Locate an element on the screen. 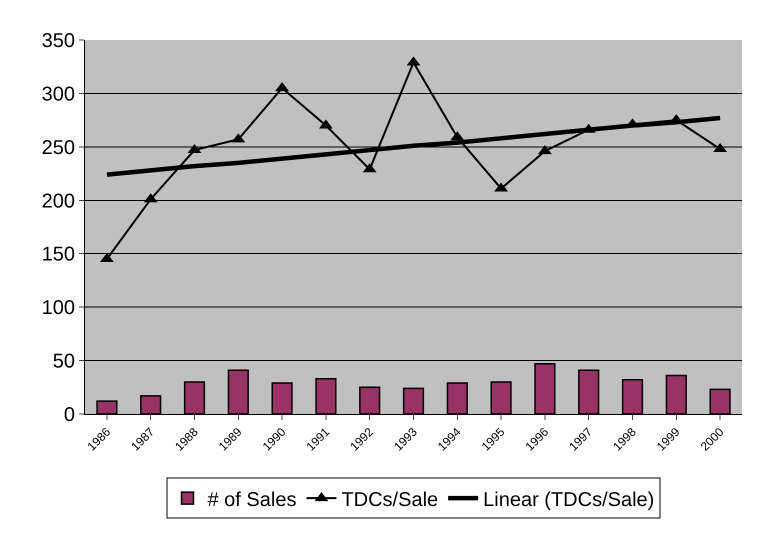  y-tick-label: 250 is located at coordinates (58, 147).